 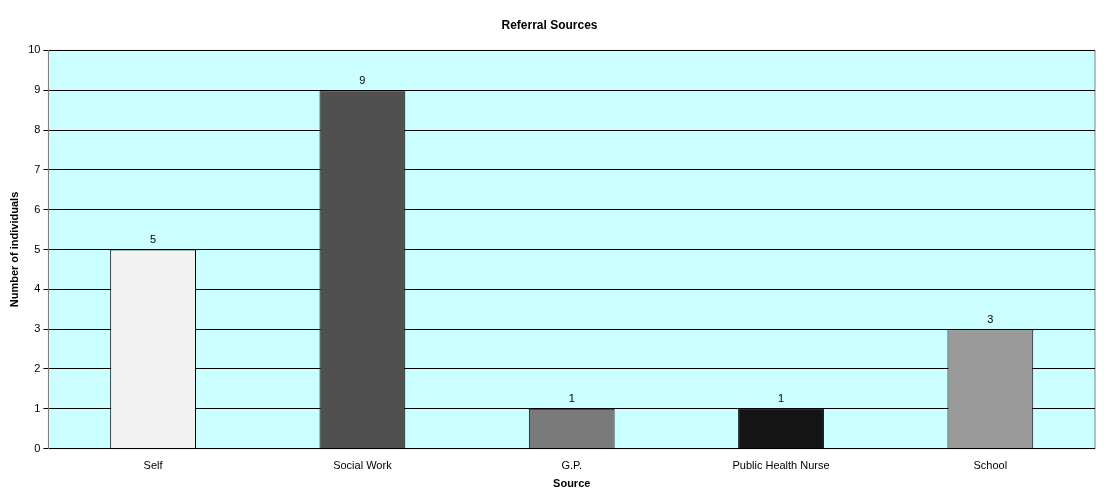 What do you see at coordinates (37, 129) in the screenshot?
I see `y-tick-label: 8` at bounding box center [37, 129].